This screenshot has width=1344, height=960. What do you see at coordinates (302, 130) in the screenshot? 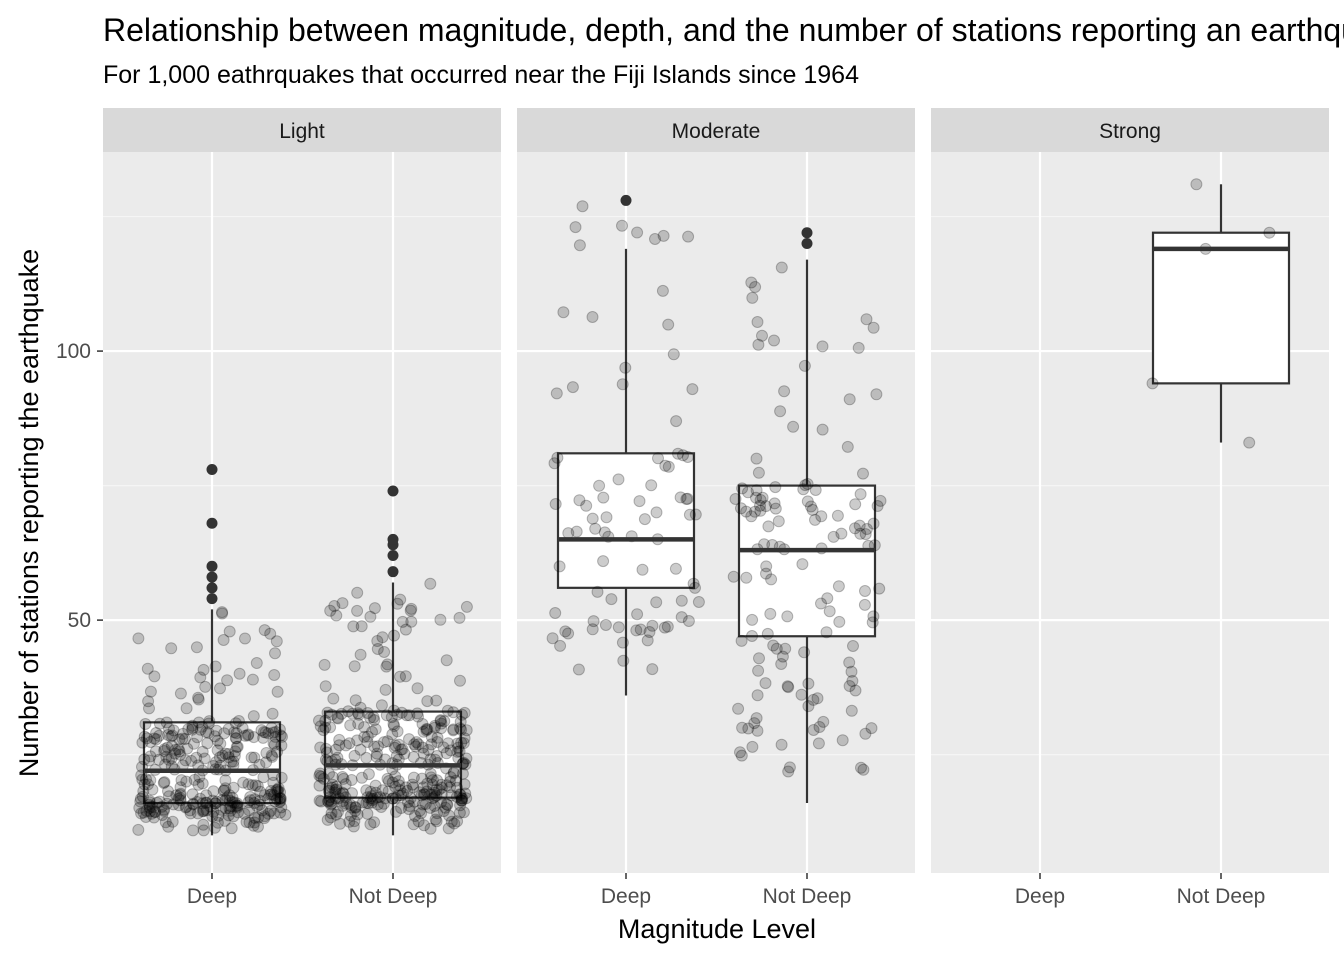
I see `strip-background` at bounding box center [302, 130].